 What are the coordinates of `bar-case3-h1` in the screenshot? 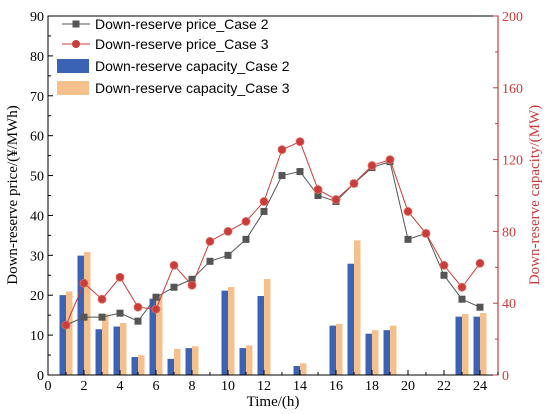 It's located at (69, 333).